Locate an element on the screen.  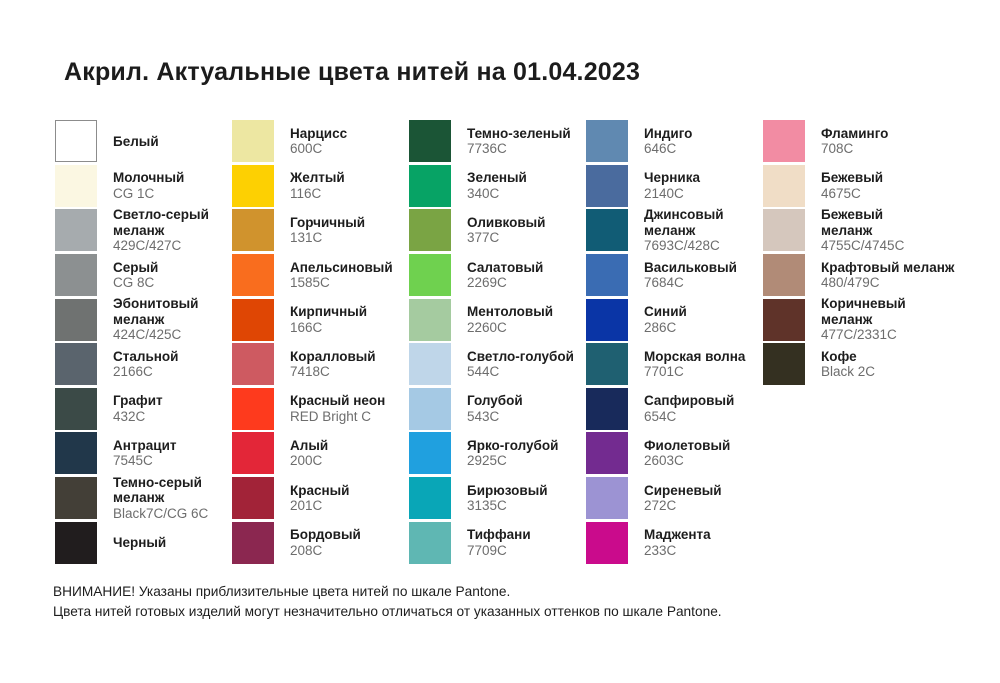
color-label: Эбонитовый меланж 424C/425C is located at coordinates (155, 319).